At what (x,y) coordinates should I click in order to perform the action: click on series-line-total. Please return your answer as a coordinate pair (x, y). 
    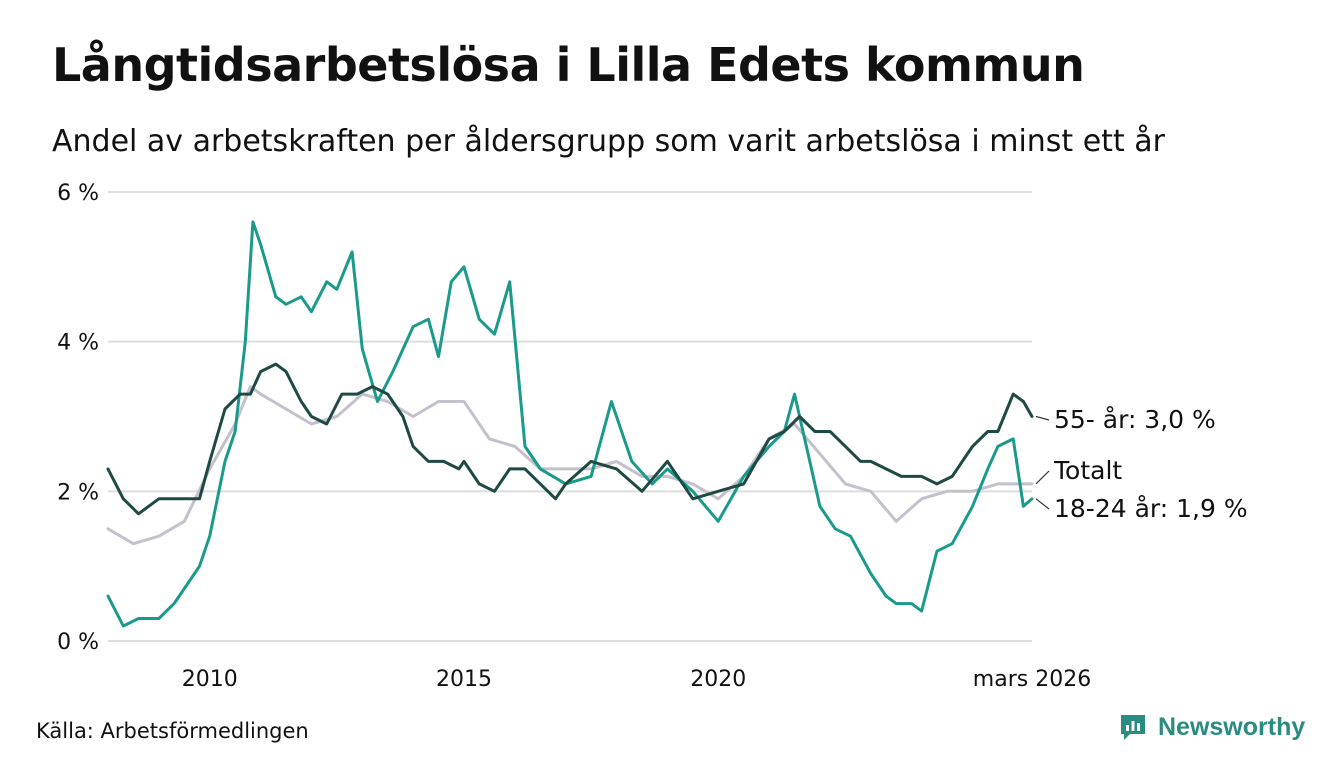
    Looking at the image, I should click on (570, 465).